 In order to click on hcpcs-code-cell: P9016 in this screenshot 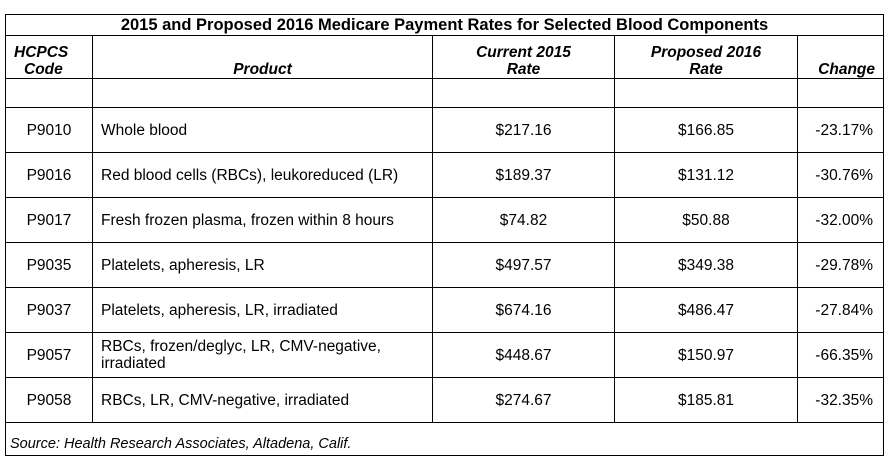, I will do `click(49, 175)`.